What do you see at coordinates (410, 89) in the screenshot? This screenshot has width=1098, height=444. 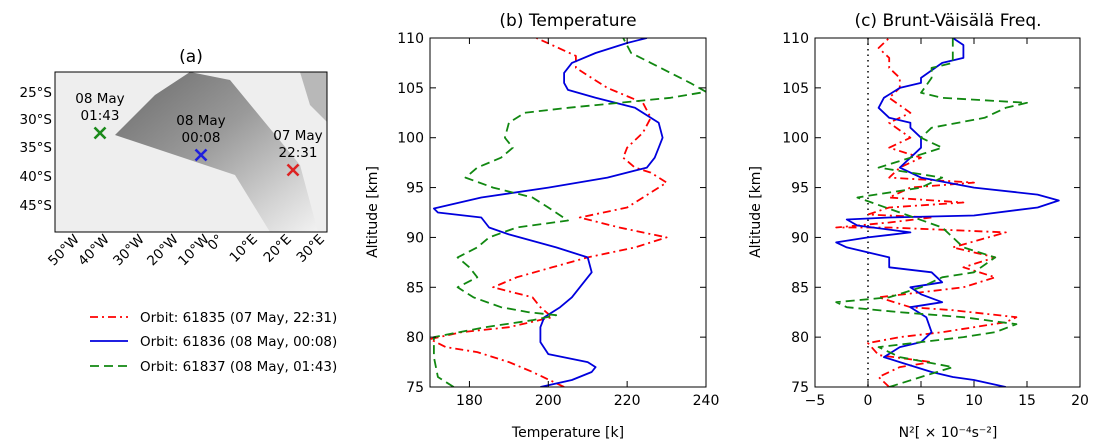 I see `temperature-ytick-label: 105` at bounding box center [410, 89].